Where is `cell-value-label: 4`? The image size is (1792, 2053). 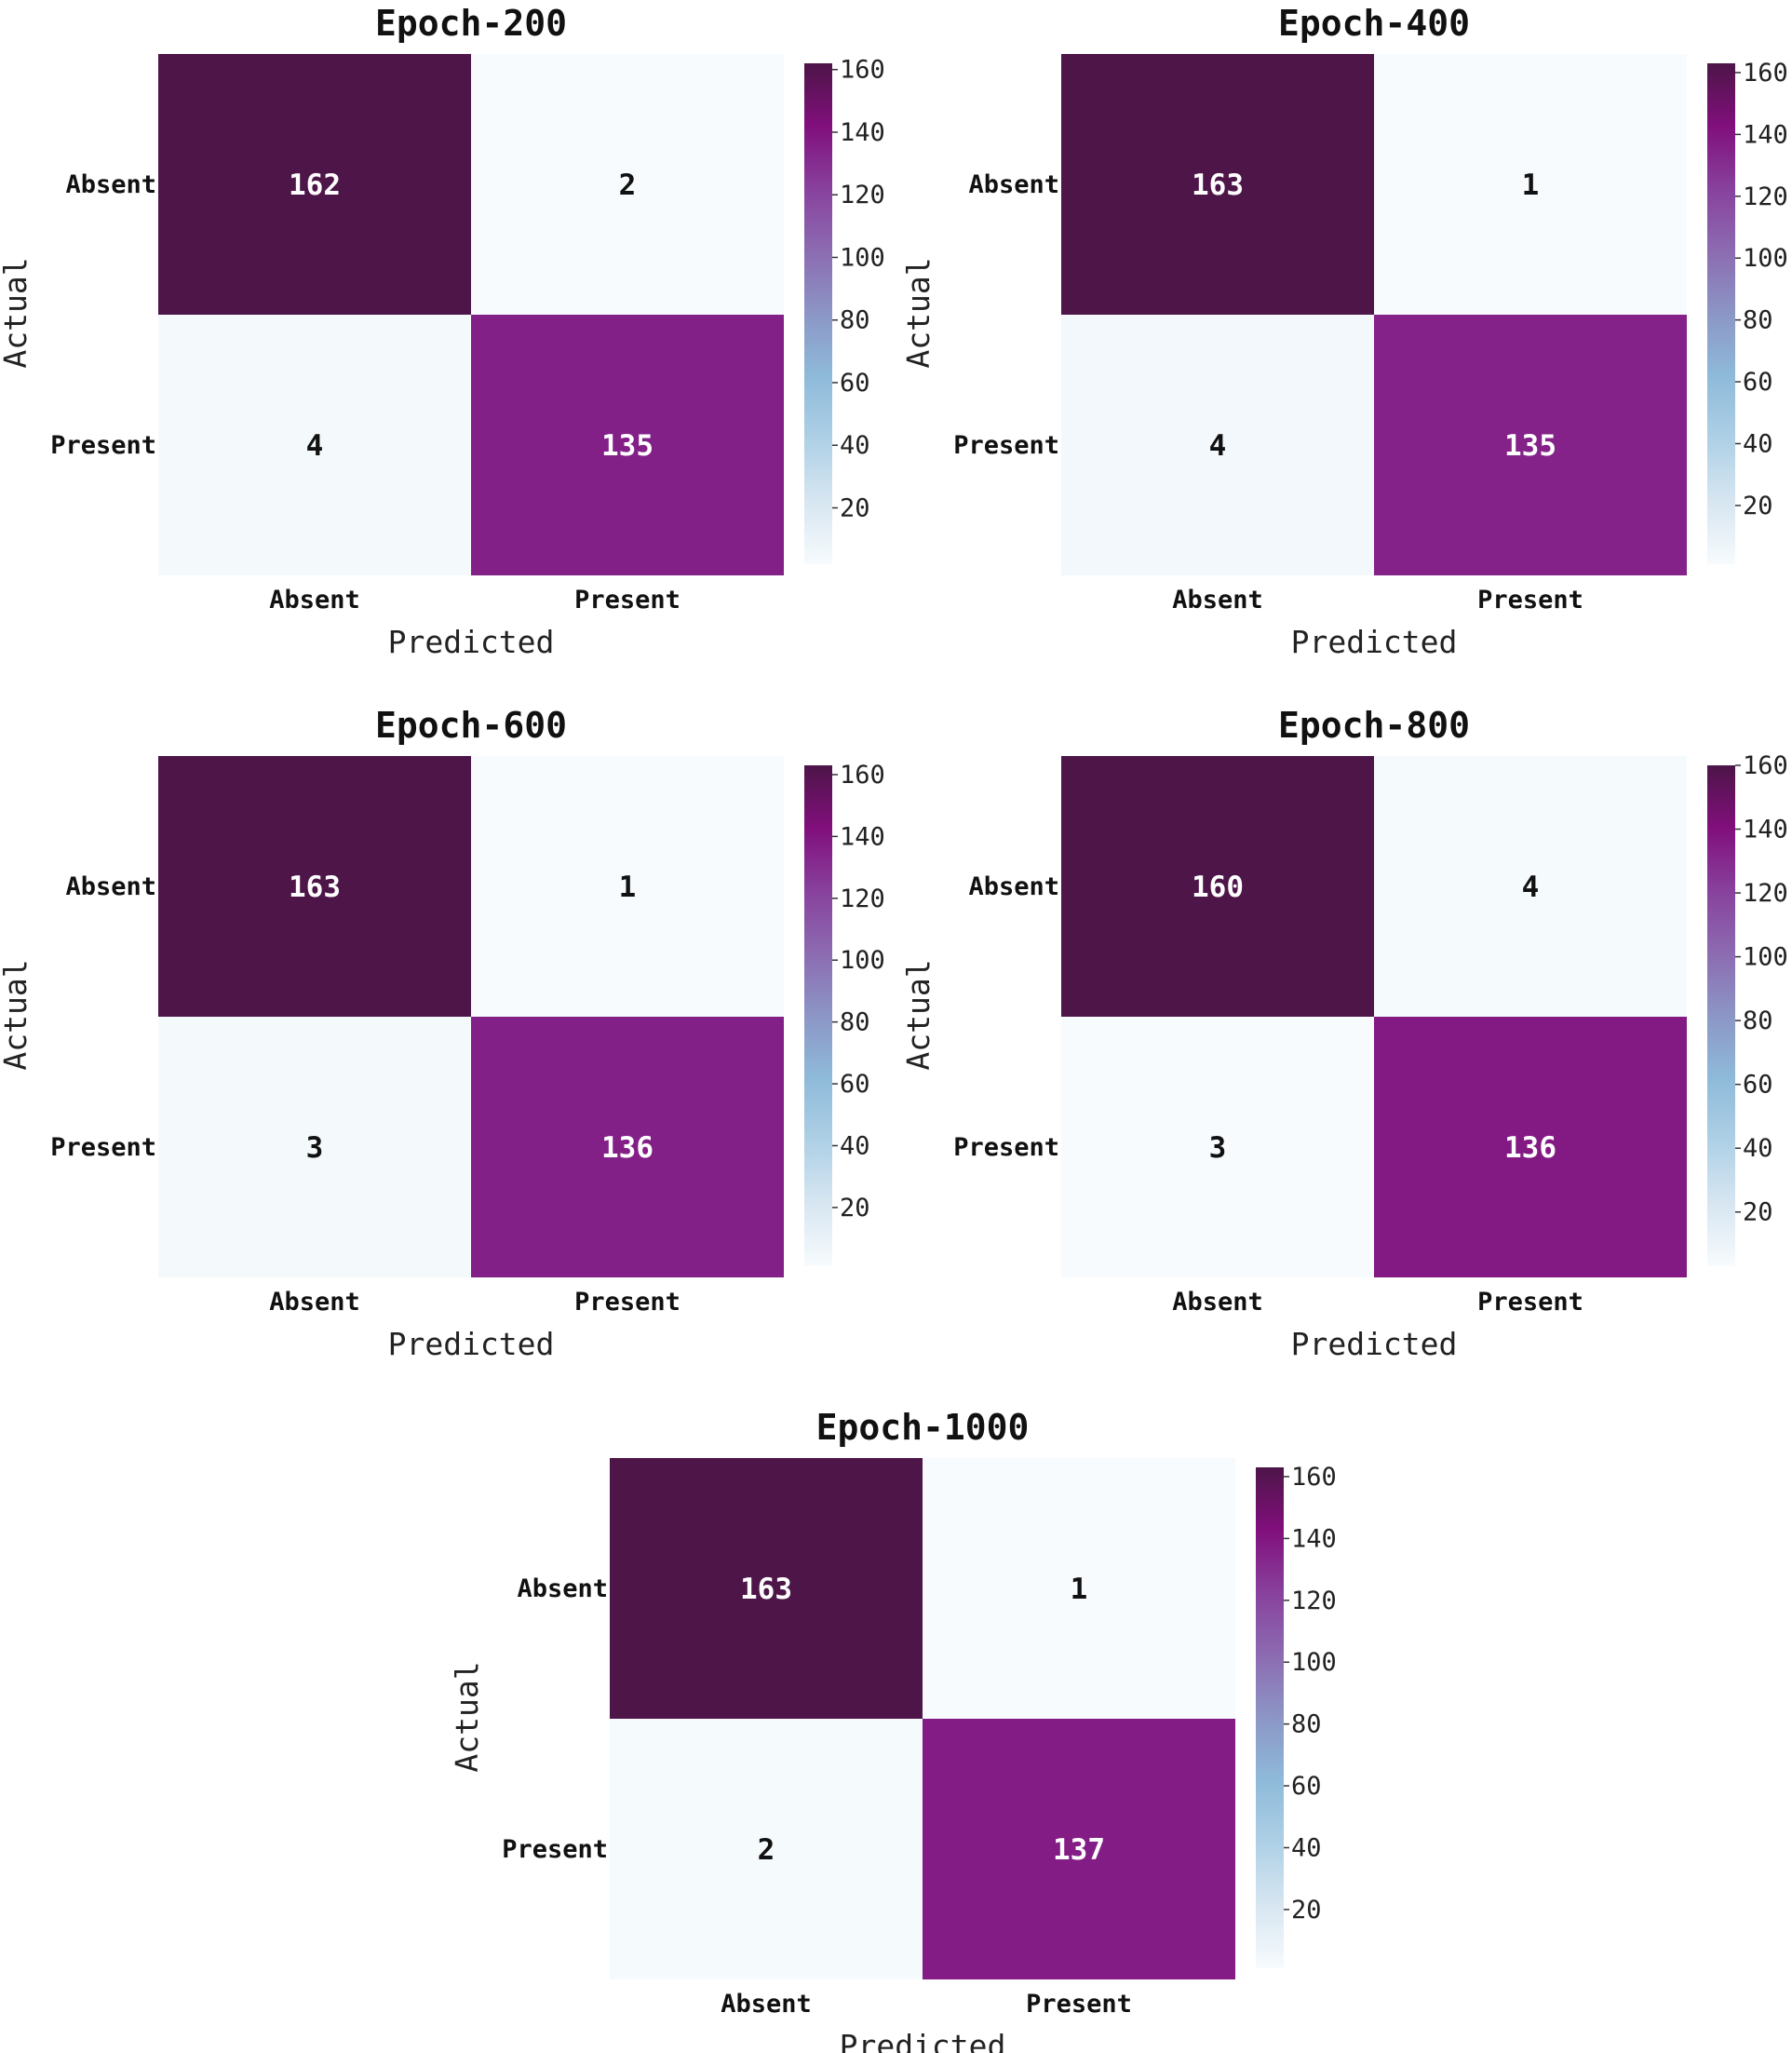
cell-value-label: 4 is located at coordinates (315, 446).